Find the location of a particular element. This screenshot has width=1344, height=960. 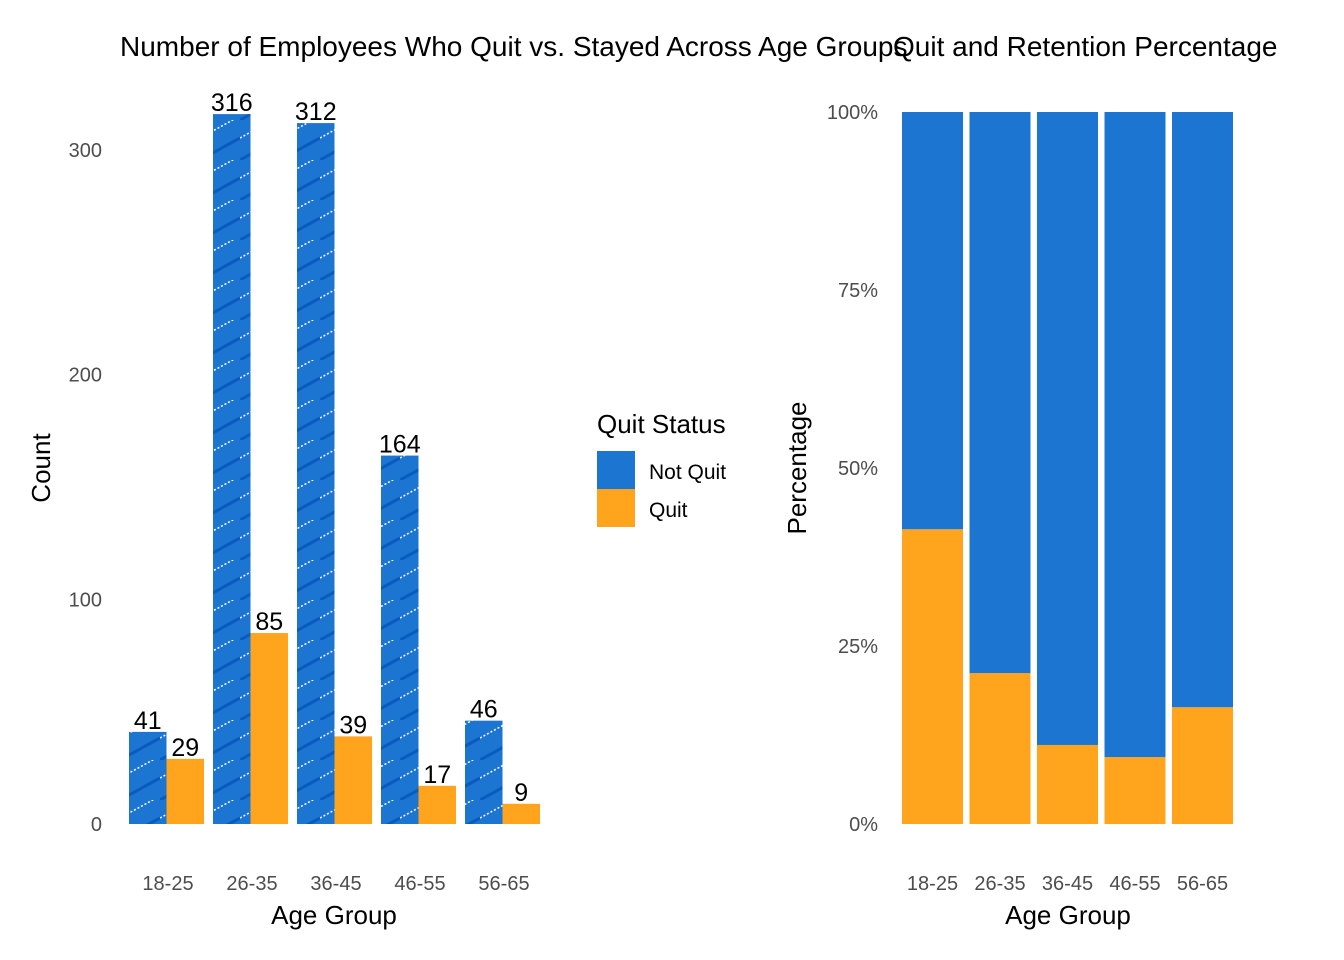

left-x-ticks: 18-25 26-35 36-45 46-55 56-65 is located at coordinates (335, 884).